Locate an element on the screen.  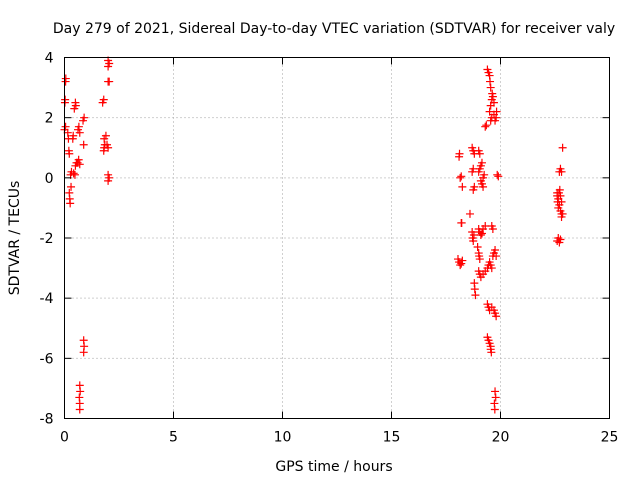
x-tick-label: 25 is located at coordinates (610, 438).